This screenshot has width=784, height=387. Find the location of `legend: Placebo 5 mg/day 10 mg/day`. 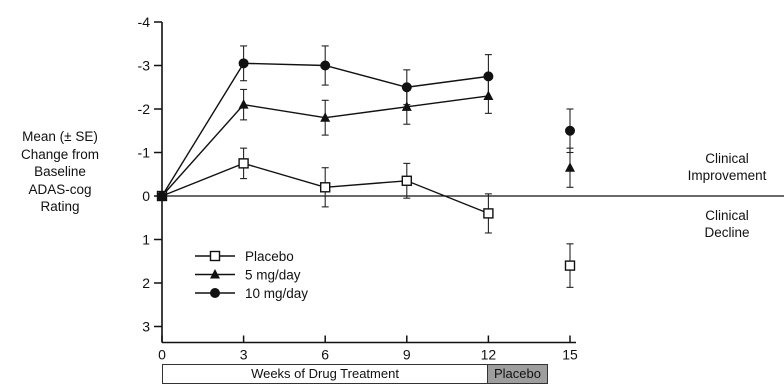

legend: Placebo 5 mg/day 10 mg/day is located at coordinates (251, 275).